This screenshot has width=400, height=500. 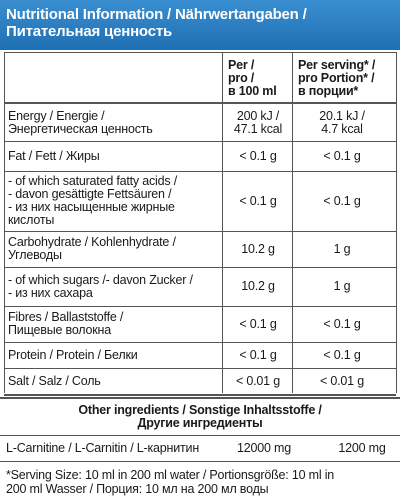 I want to click on header-band, so click(x=200, y=25).